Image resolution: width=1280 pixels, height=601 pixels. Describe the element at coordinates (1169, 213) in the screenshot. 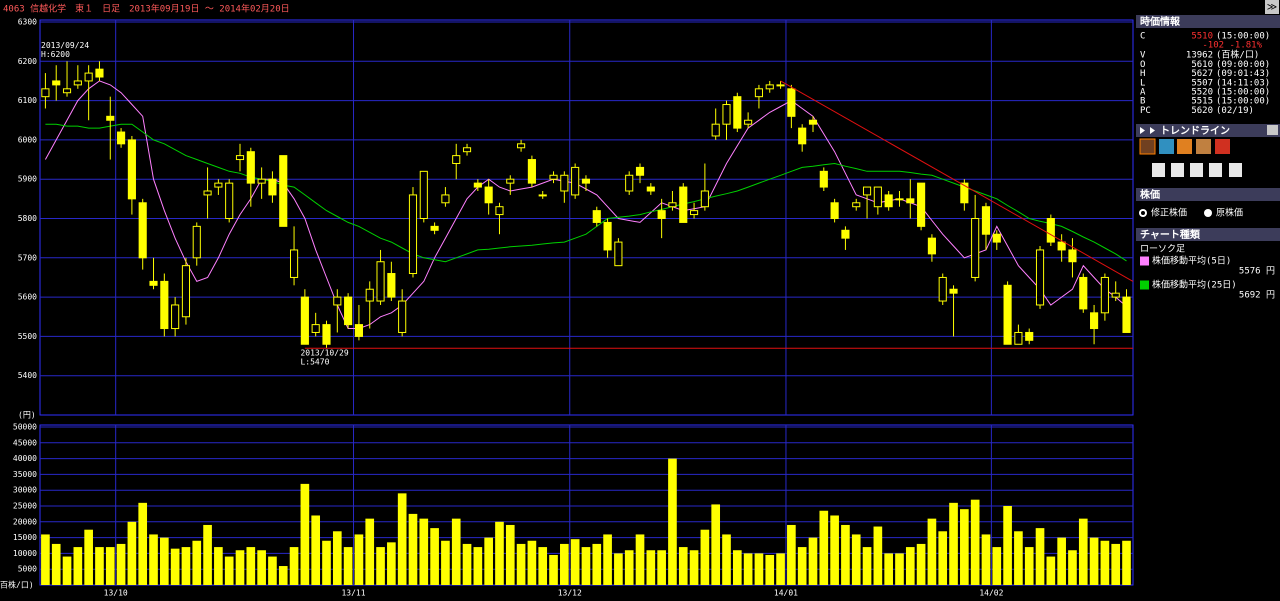

I see `radio-adjusted-label: 修正株価` at that location.